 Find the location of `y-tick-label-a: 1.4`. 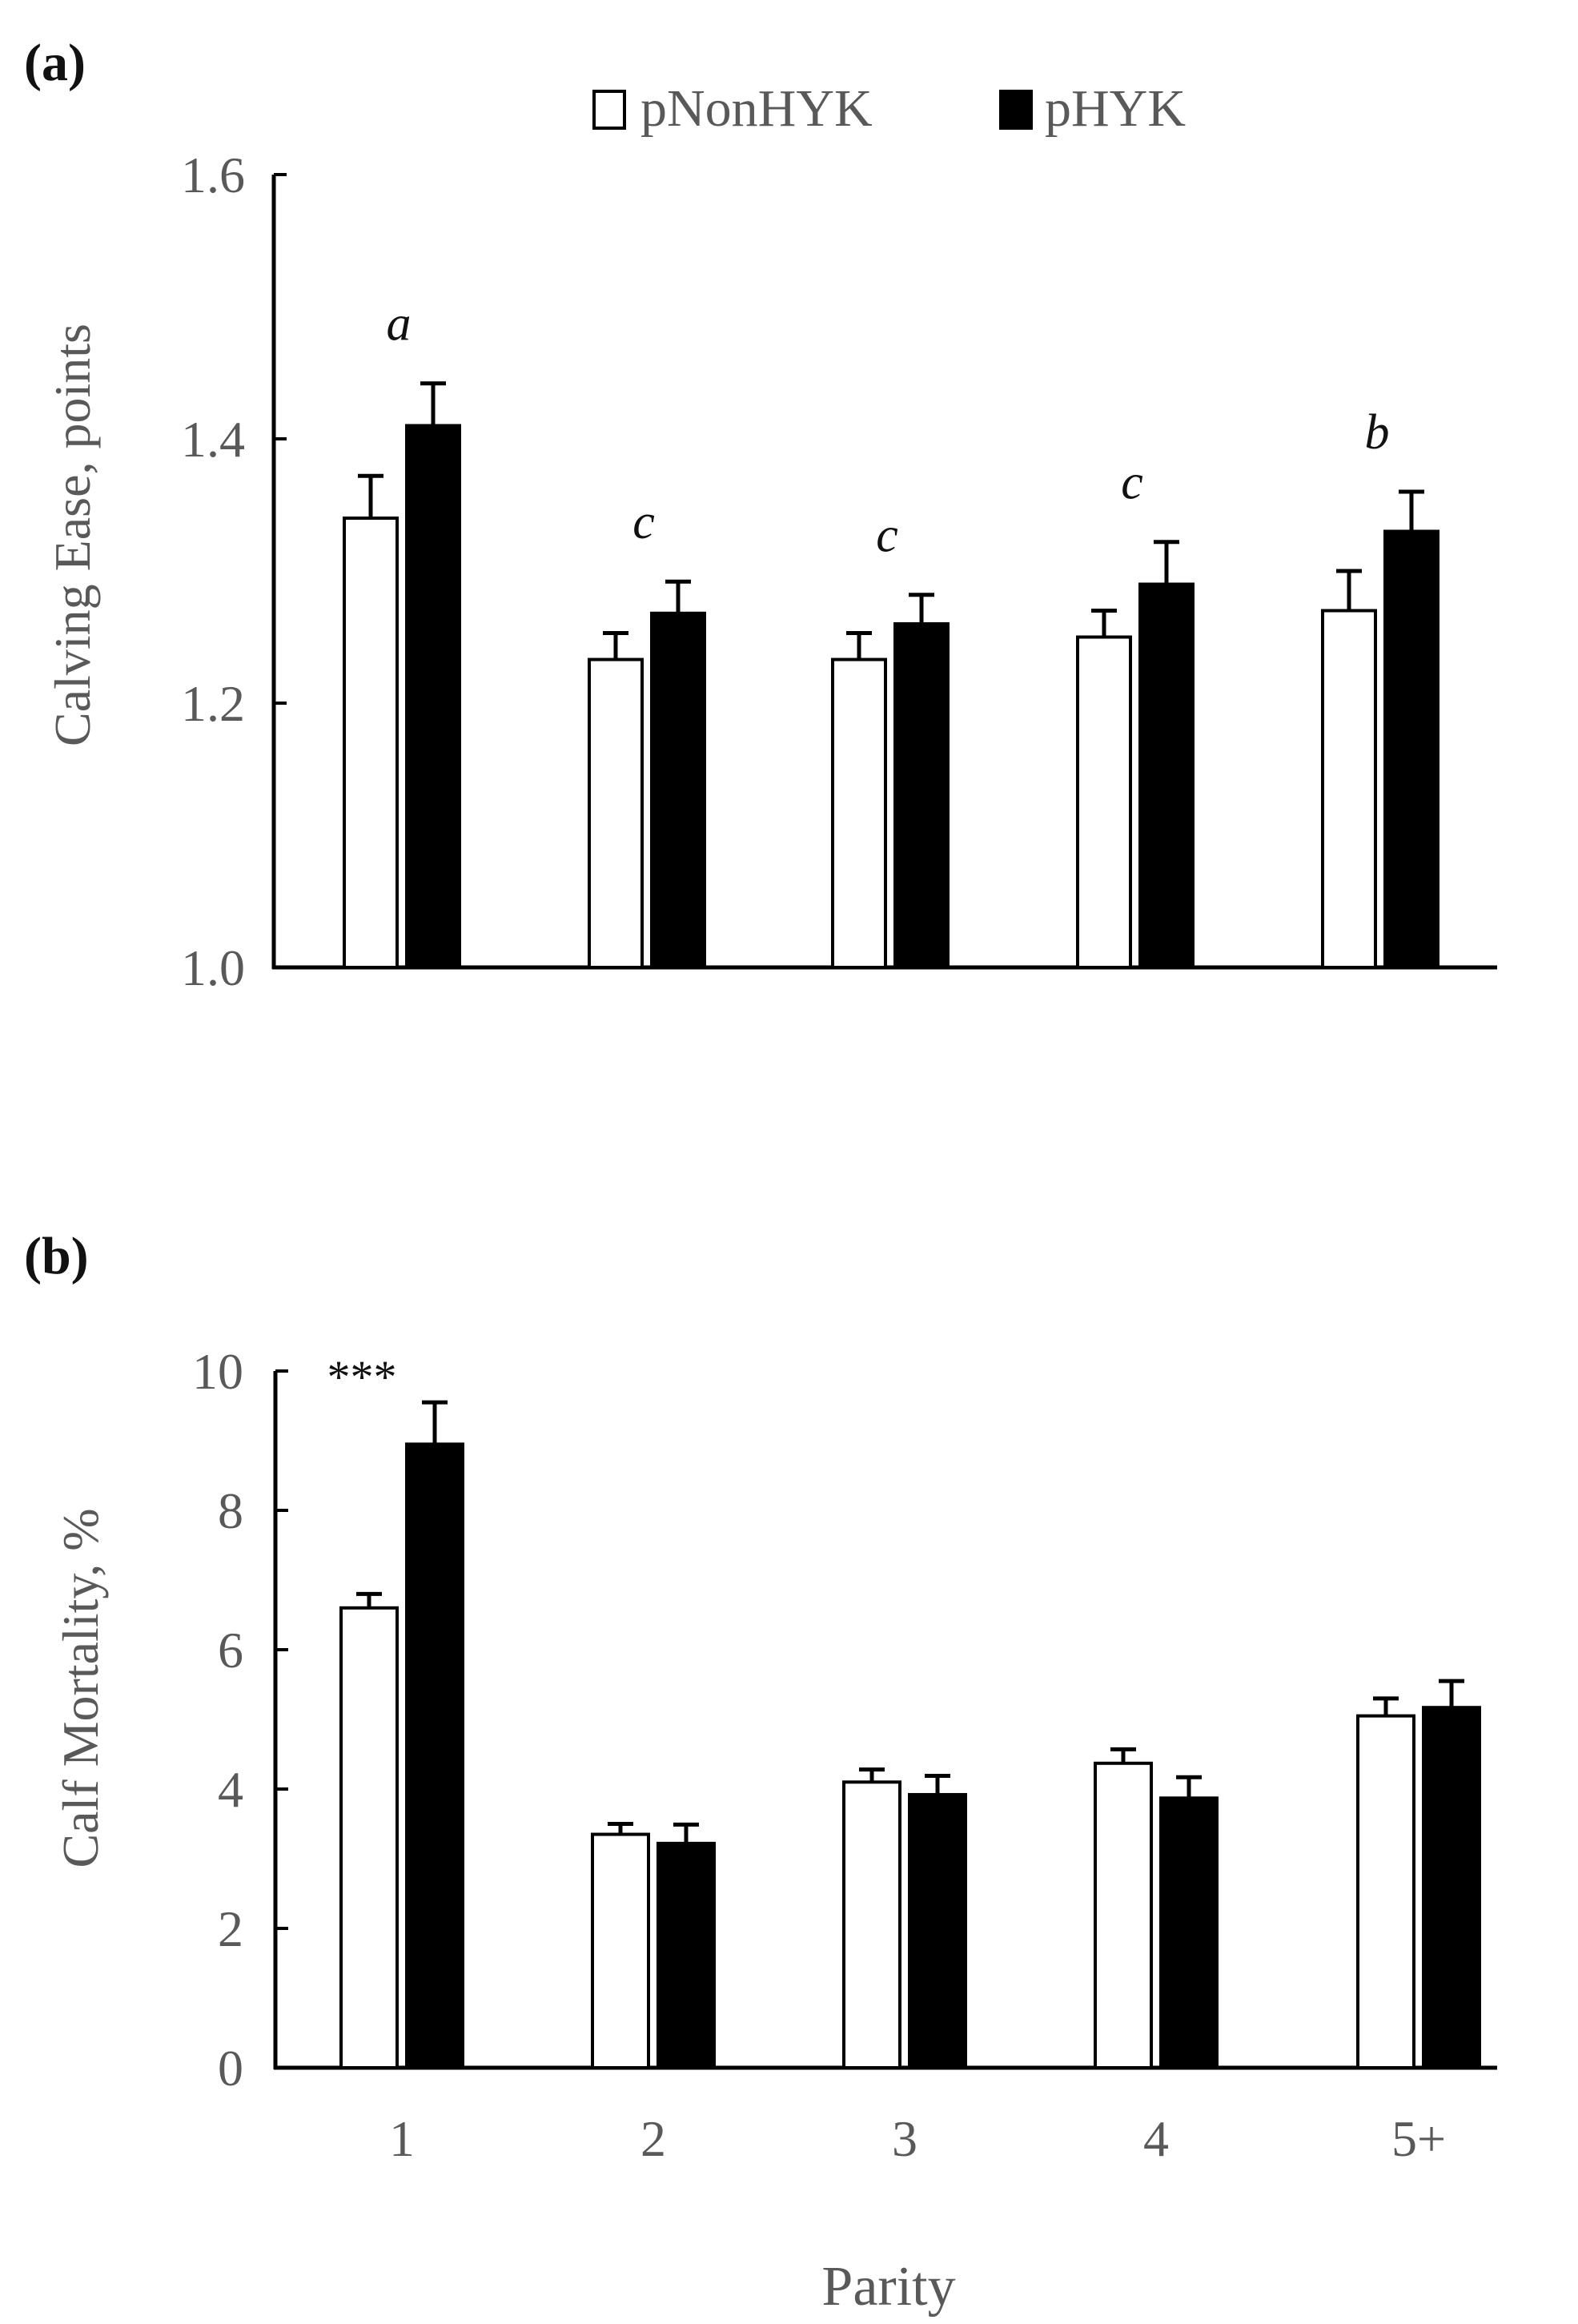

y-tick-label-a: 1.4 is located at coordinates (213, 439).